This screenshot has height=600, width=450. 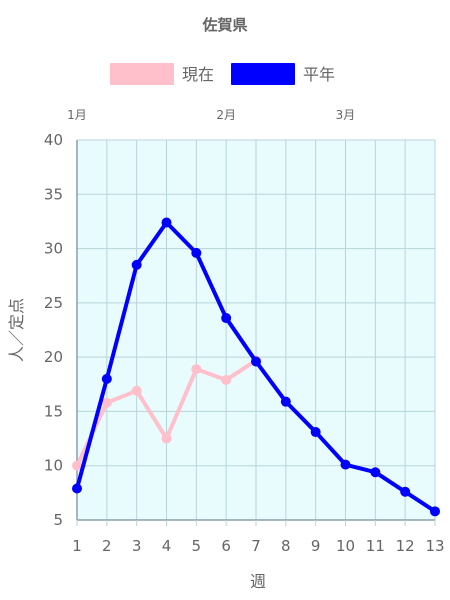 I want to click on x-tick-label: 7, so click(x=256, y=546).